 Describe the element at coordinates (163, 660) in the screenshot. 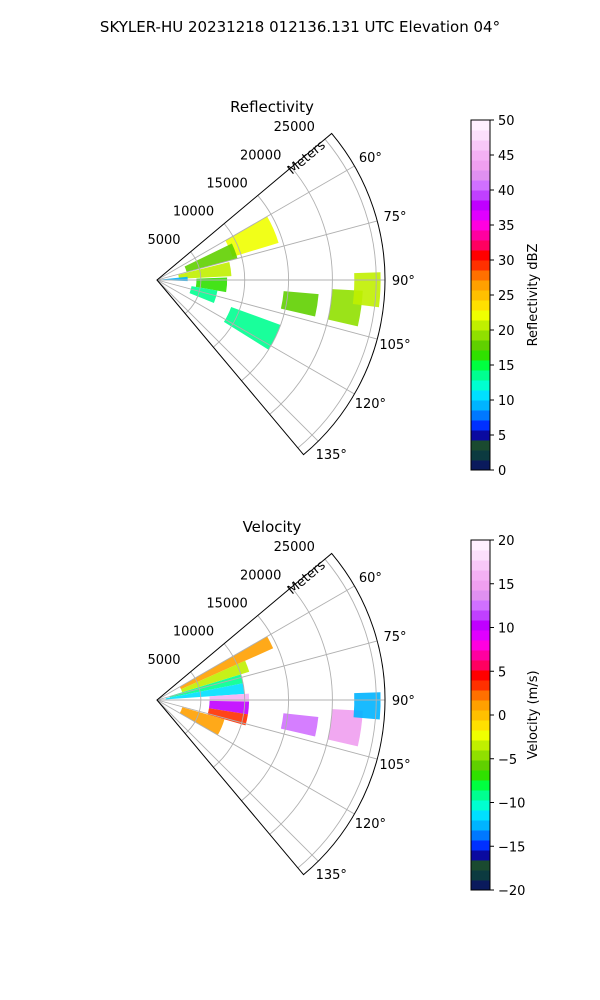

I see `range-tick-label: 5000` at that location.